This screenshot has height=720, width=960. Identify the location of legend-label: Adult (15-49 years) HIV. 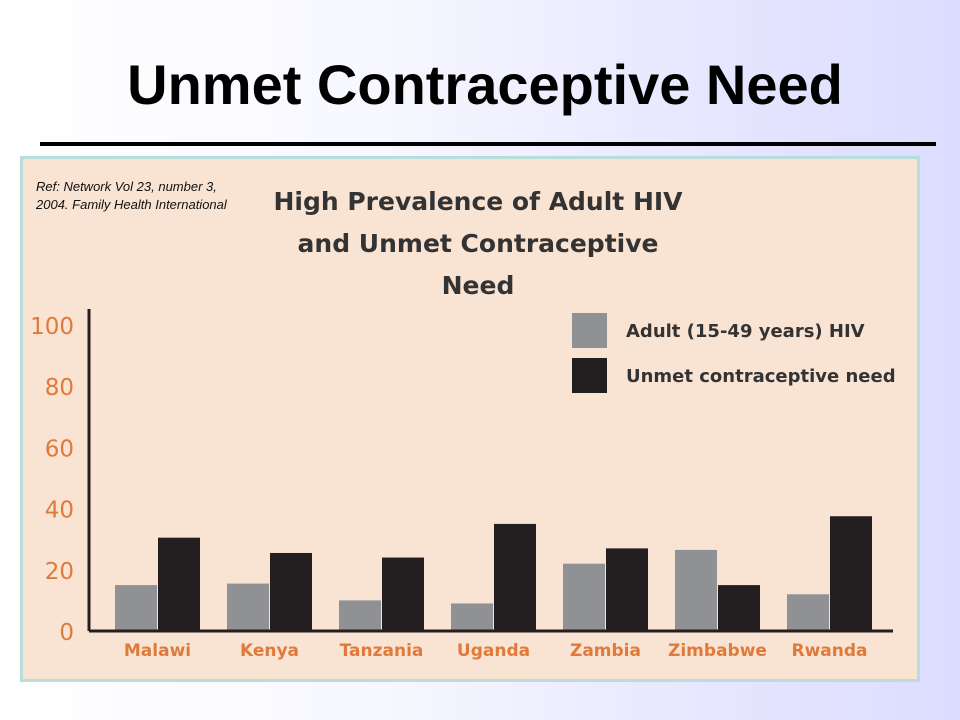
(745, 331).